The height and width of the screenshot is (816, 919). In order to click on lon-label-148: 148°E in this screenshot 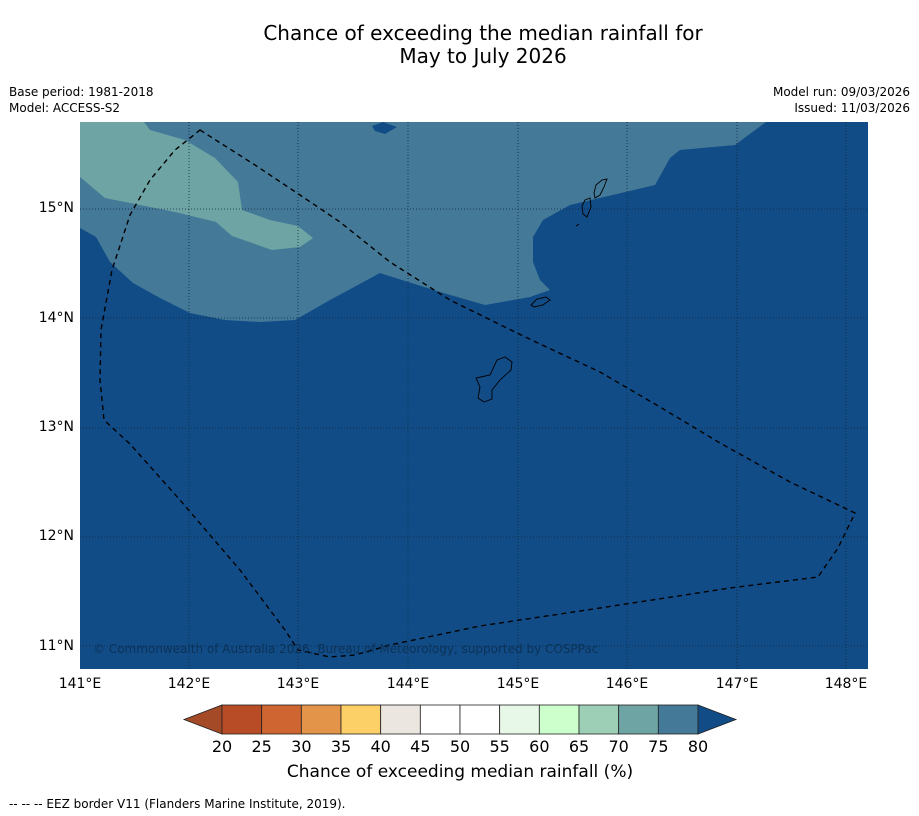, I will do `click(846, 684)`.